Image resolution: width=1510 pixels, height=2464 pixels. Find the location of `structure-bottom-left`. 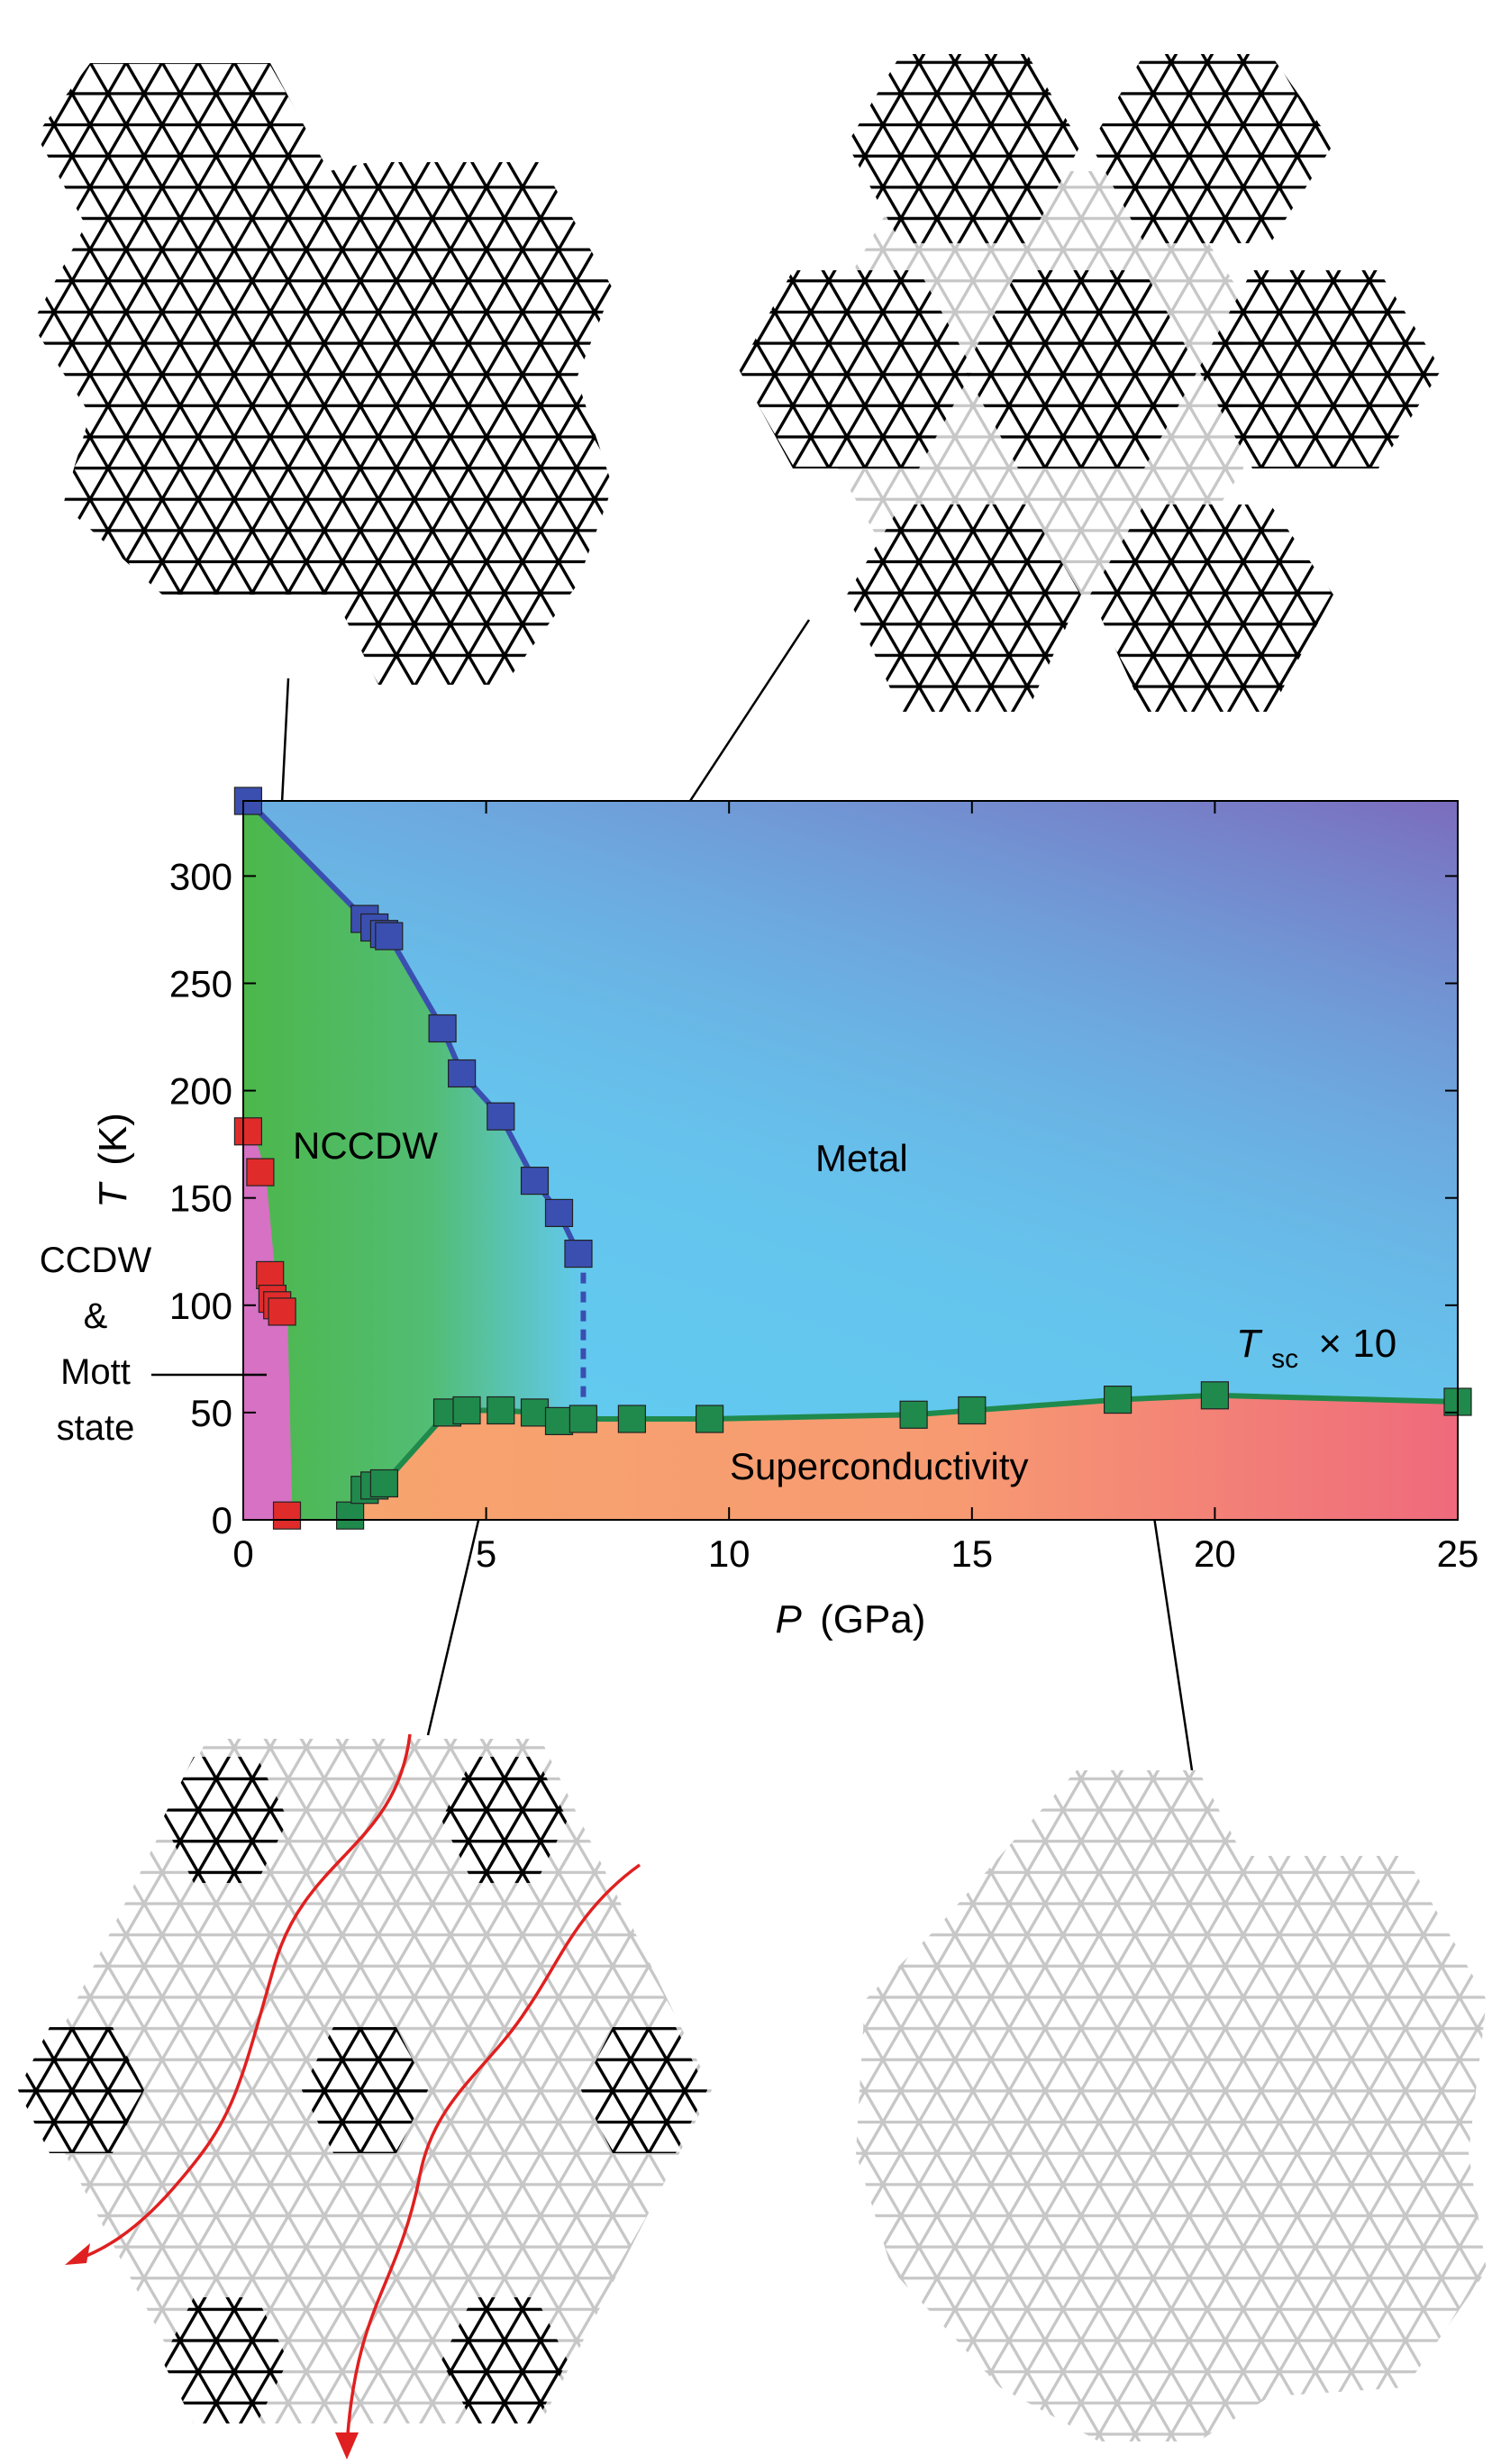

structure-bottom-left is located at coordinates (365, 2096).